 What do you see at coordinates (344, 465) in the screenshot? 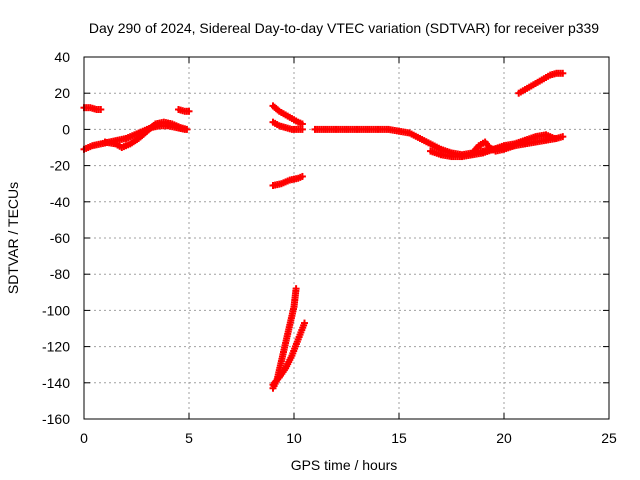
I see `x-axis-label: GPS time / hours` at bounding box center [344, 465].